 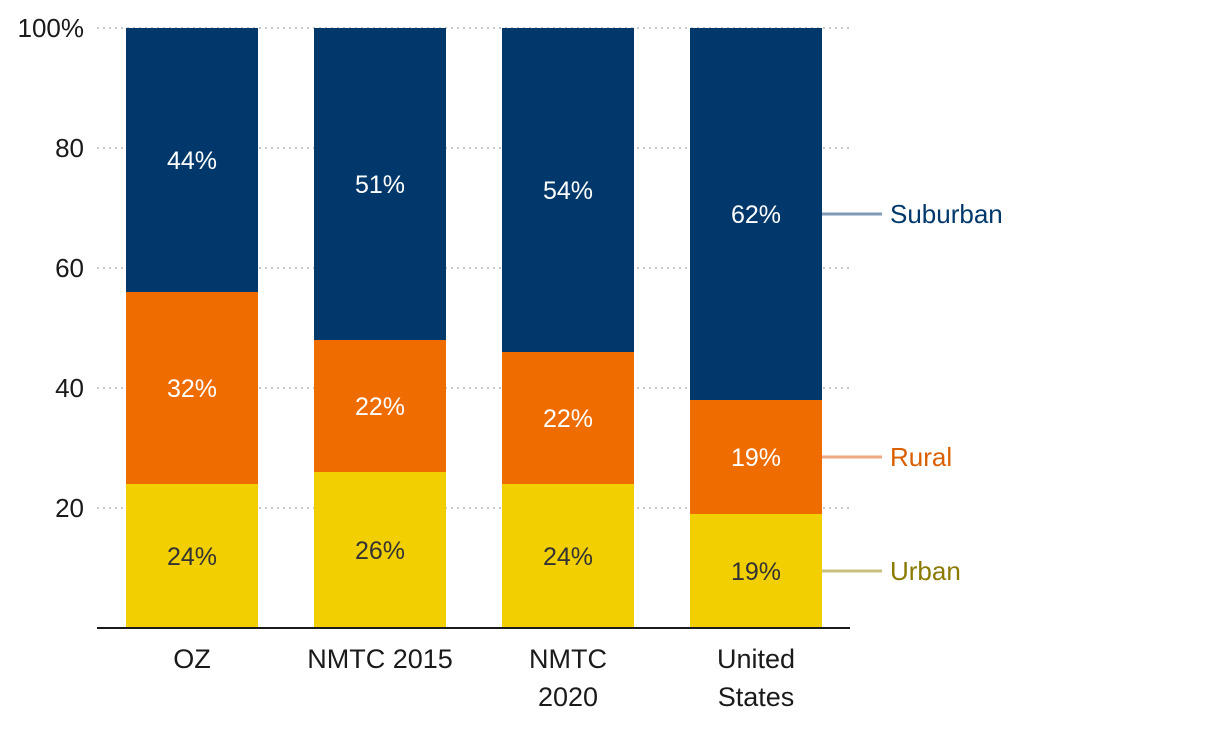 I want to click on data-label-urban-nmtc-2015: 26%, so click(x=380, y=551).